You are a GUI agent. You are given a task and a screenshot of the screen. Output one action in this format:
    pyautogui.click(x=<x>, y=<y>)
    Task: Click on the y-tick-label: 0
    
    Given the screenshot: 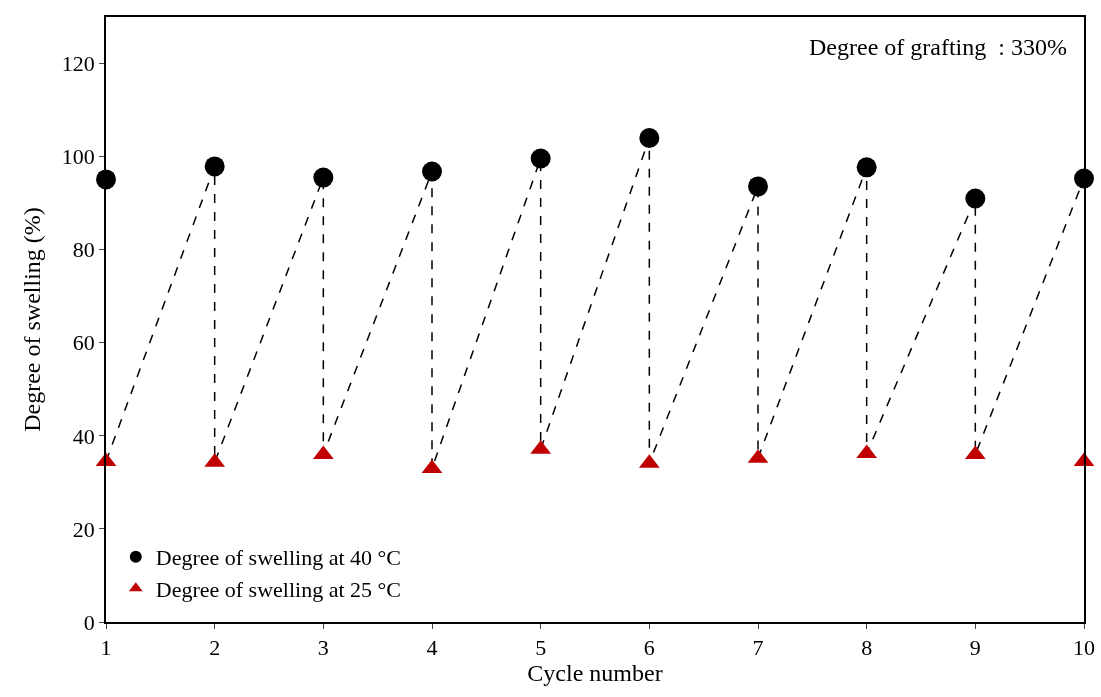 What is the action you would take?
    pyautogui.click(x=89, y=622)
    